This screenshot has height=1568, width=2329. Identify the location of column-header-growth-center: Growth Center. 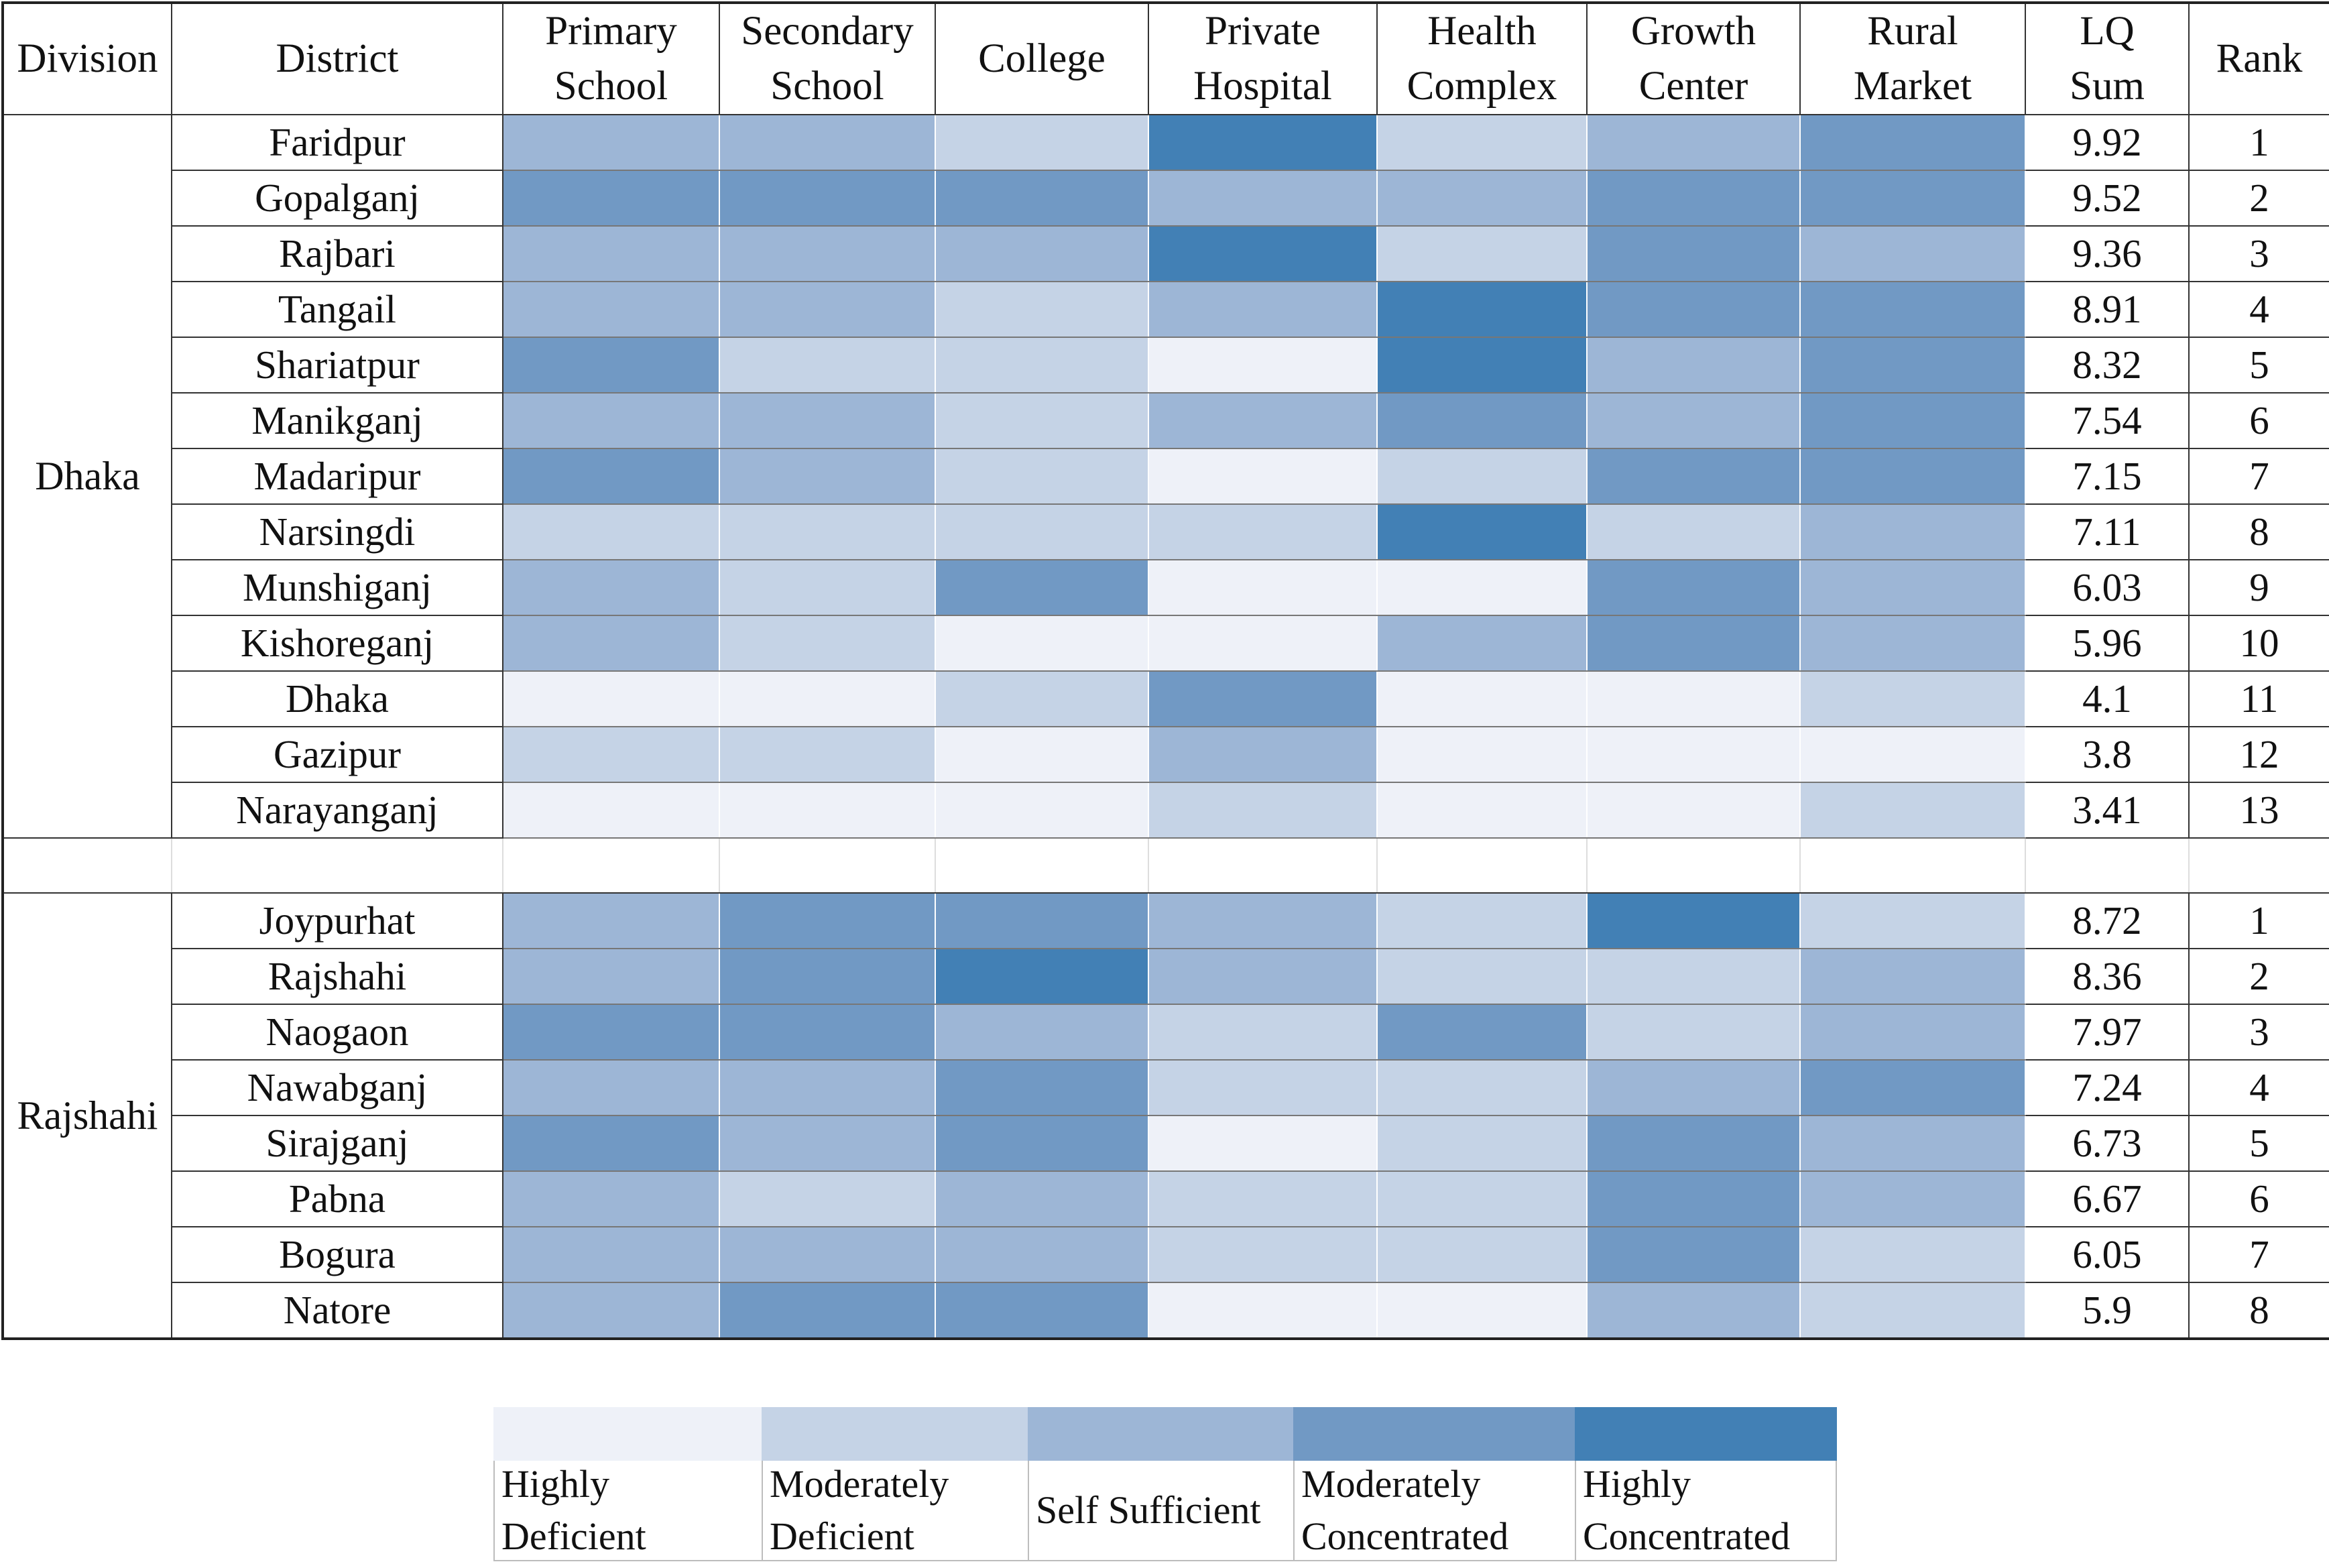
(1694, 59).